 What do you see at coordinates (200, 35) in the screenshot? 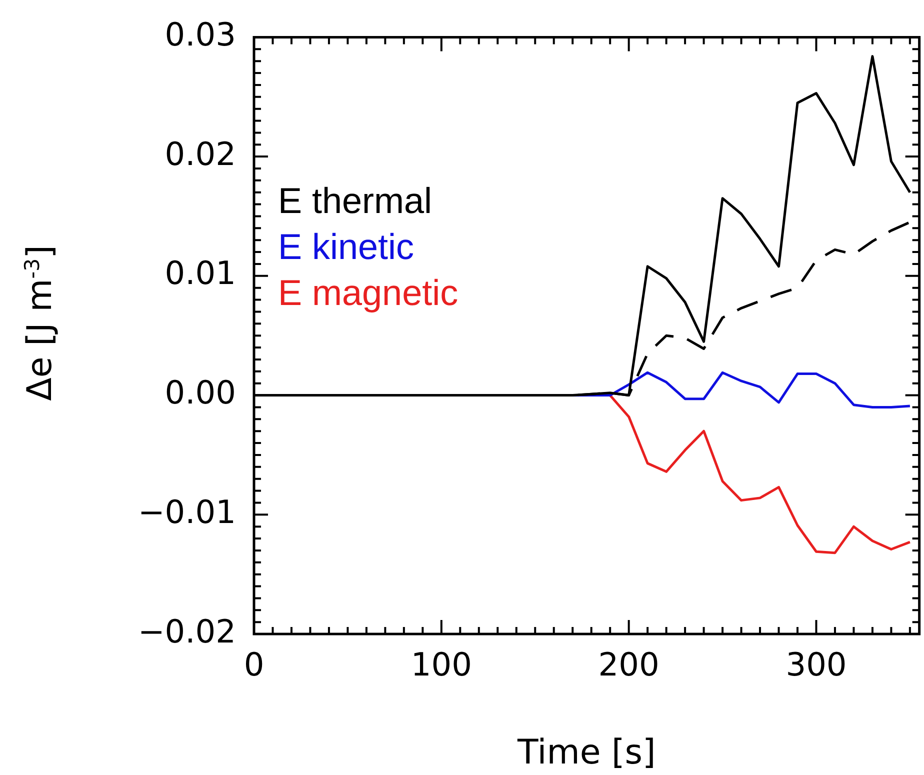
I see `y-tick-label: 0.03` at bounding box center [200, 35].